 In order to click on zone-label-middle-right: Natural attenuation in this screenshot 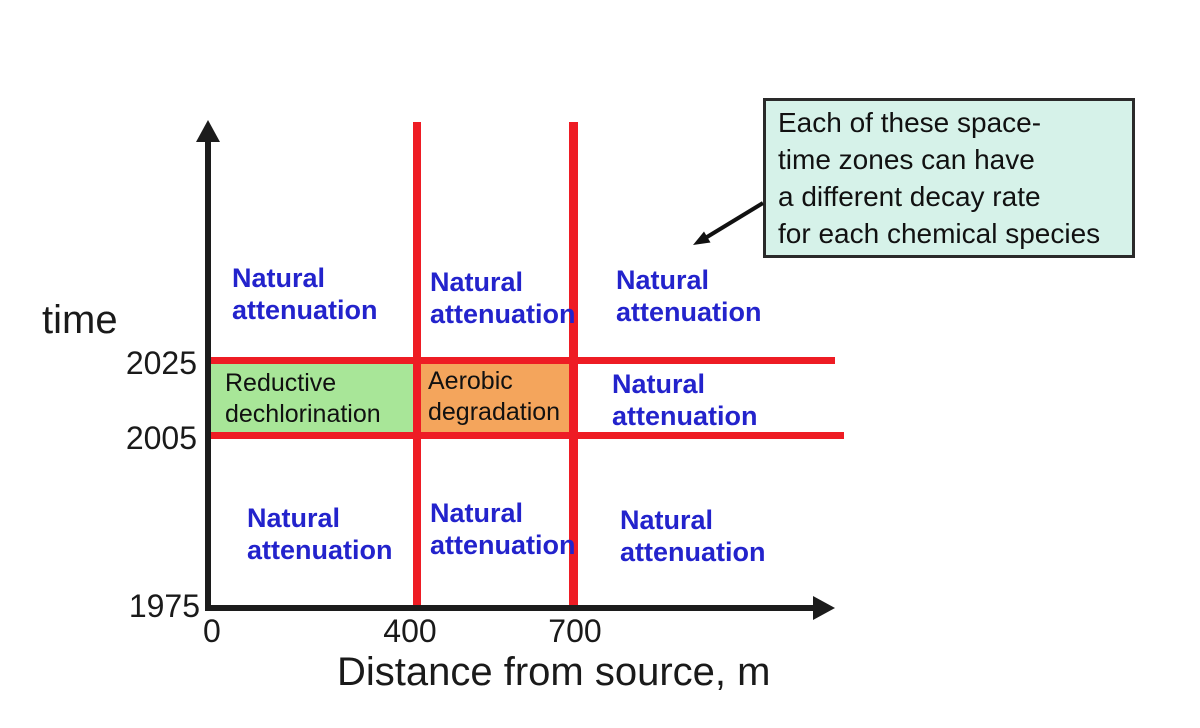, I will do `click(685, 400)`.